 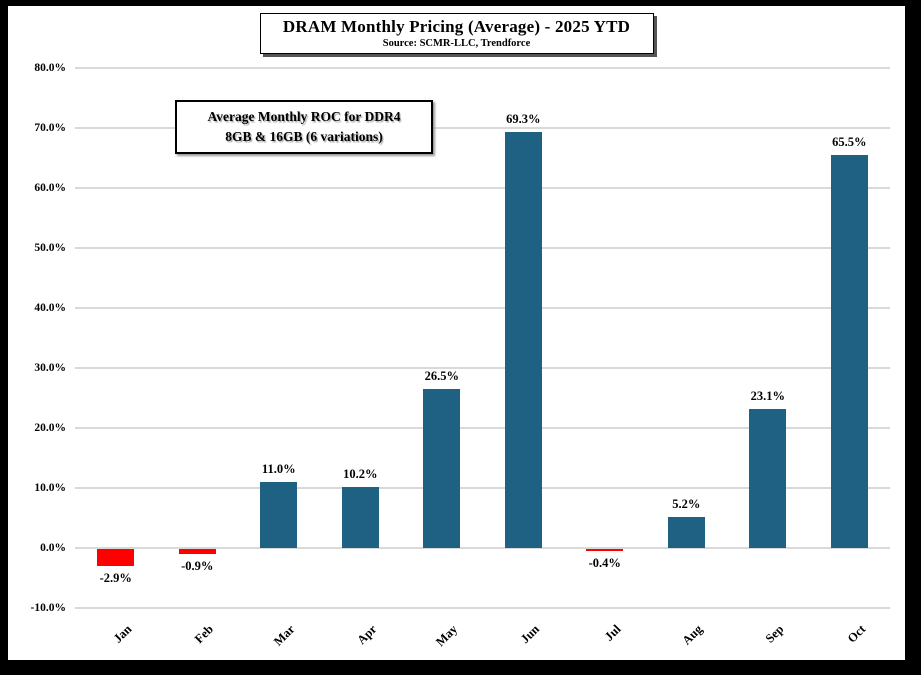 I want to click on bar-value-label-sep: 23.1%, so click(x=767, y=396).